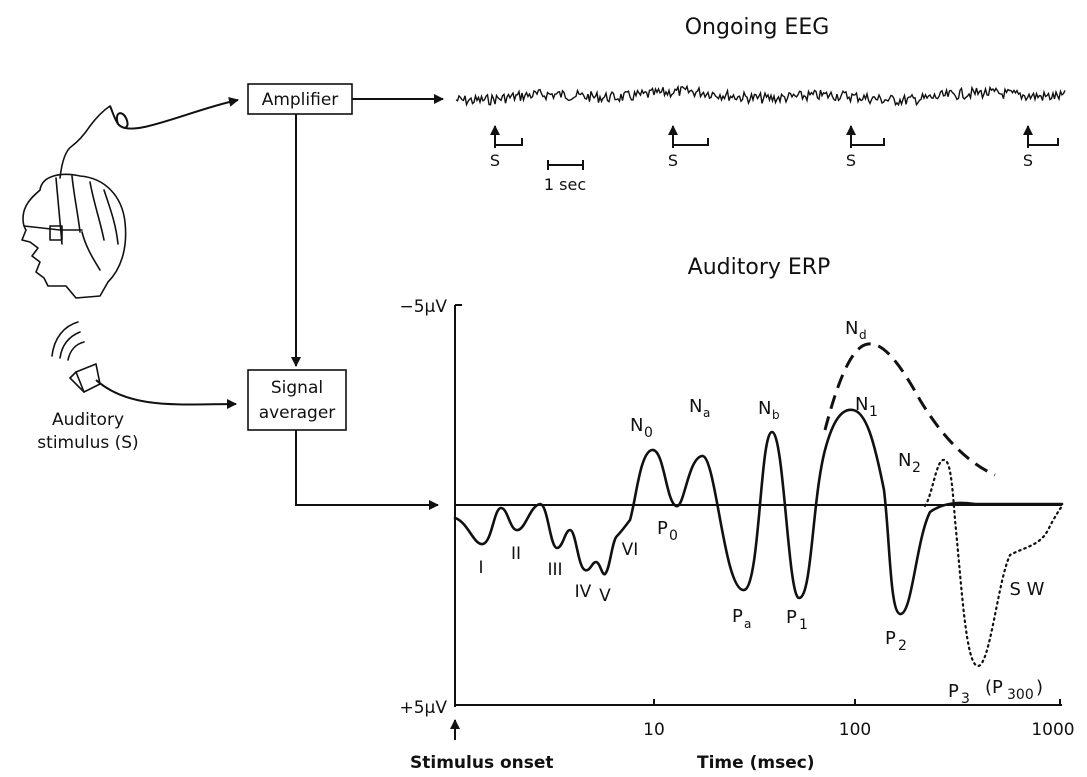 The width and height of the screenshot is (1087, 777). I want to click on svg-text: (P, so click(994, 687).